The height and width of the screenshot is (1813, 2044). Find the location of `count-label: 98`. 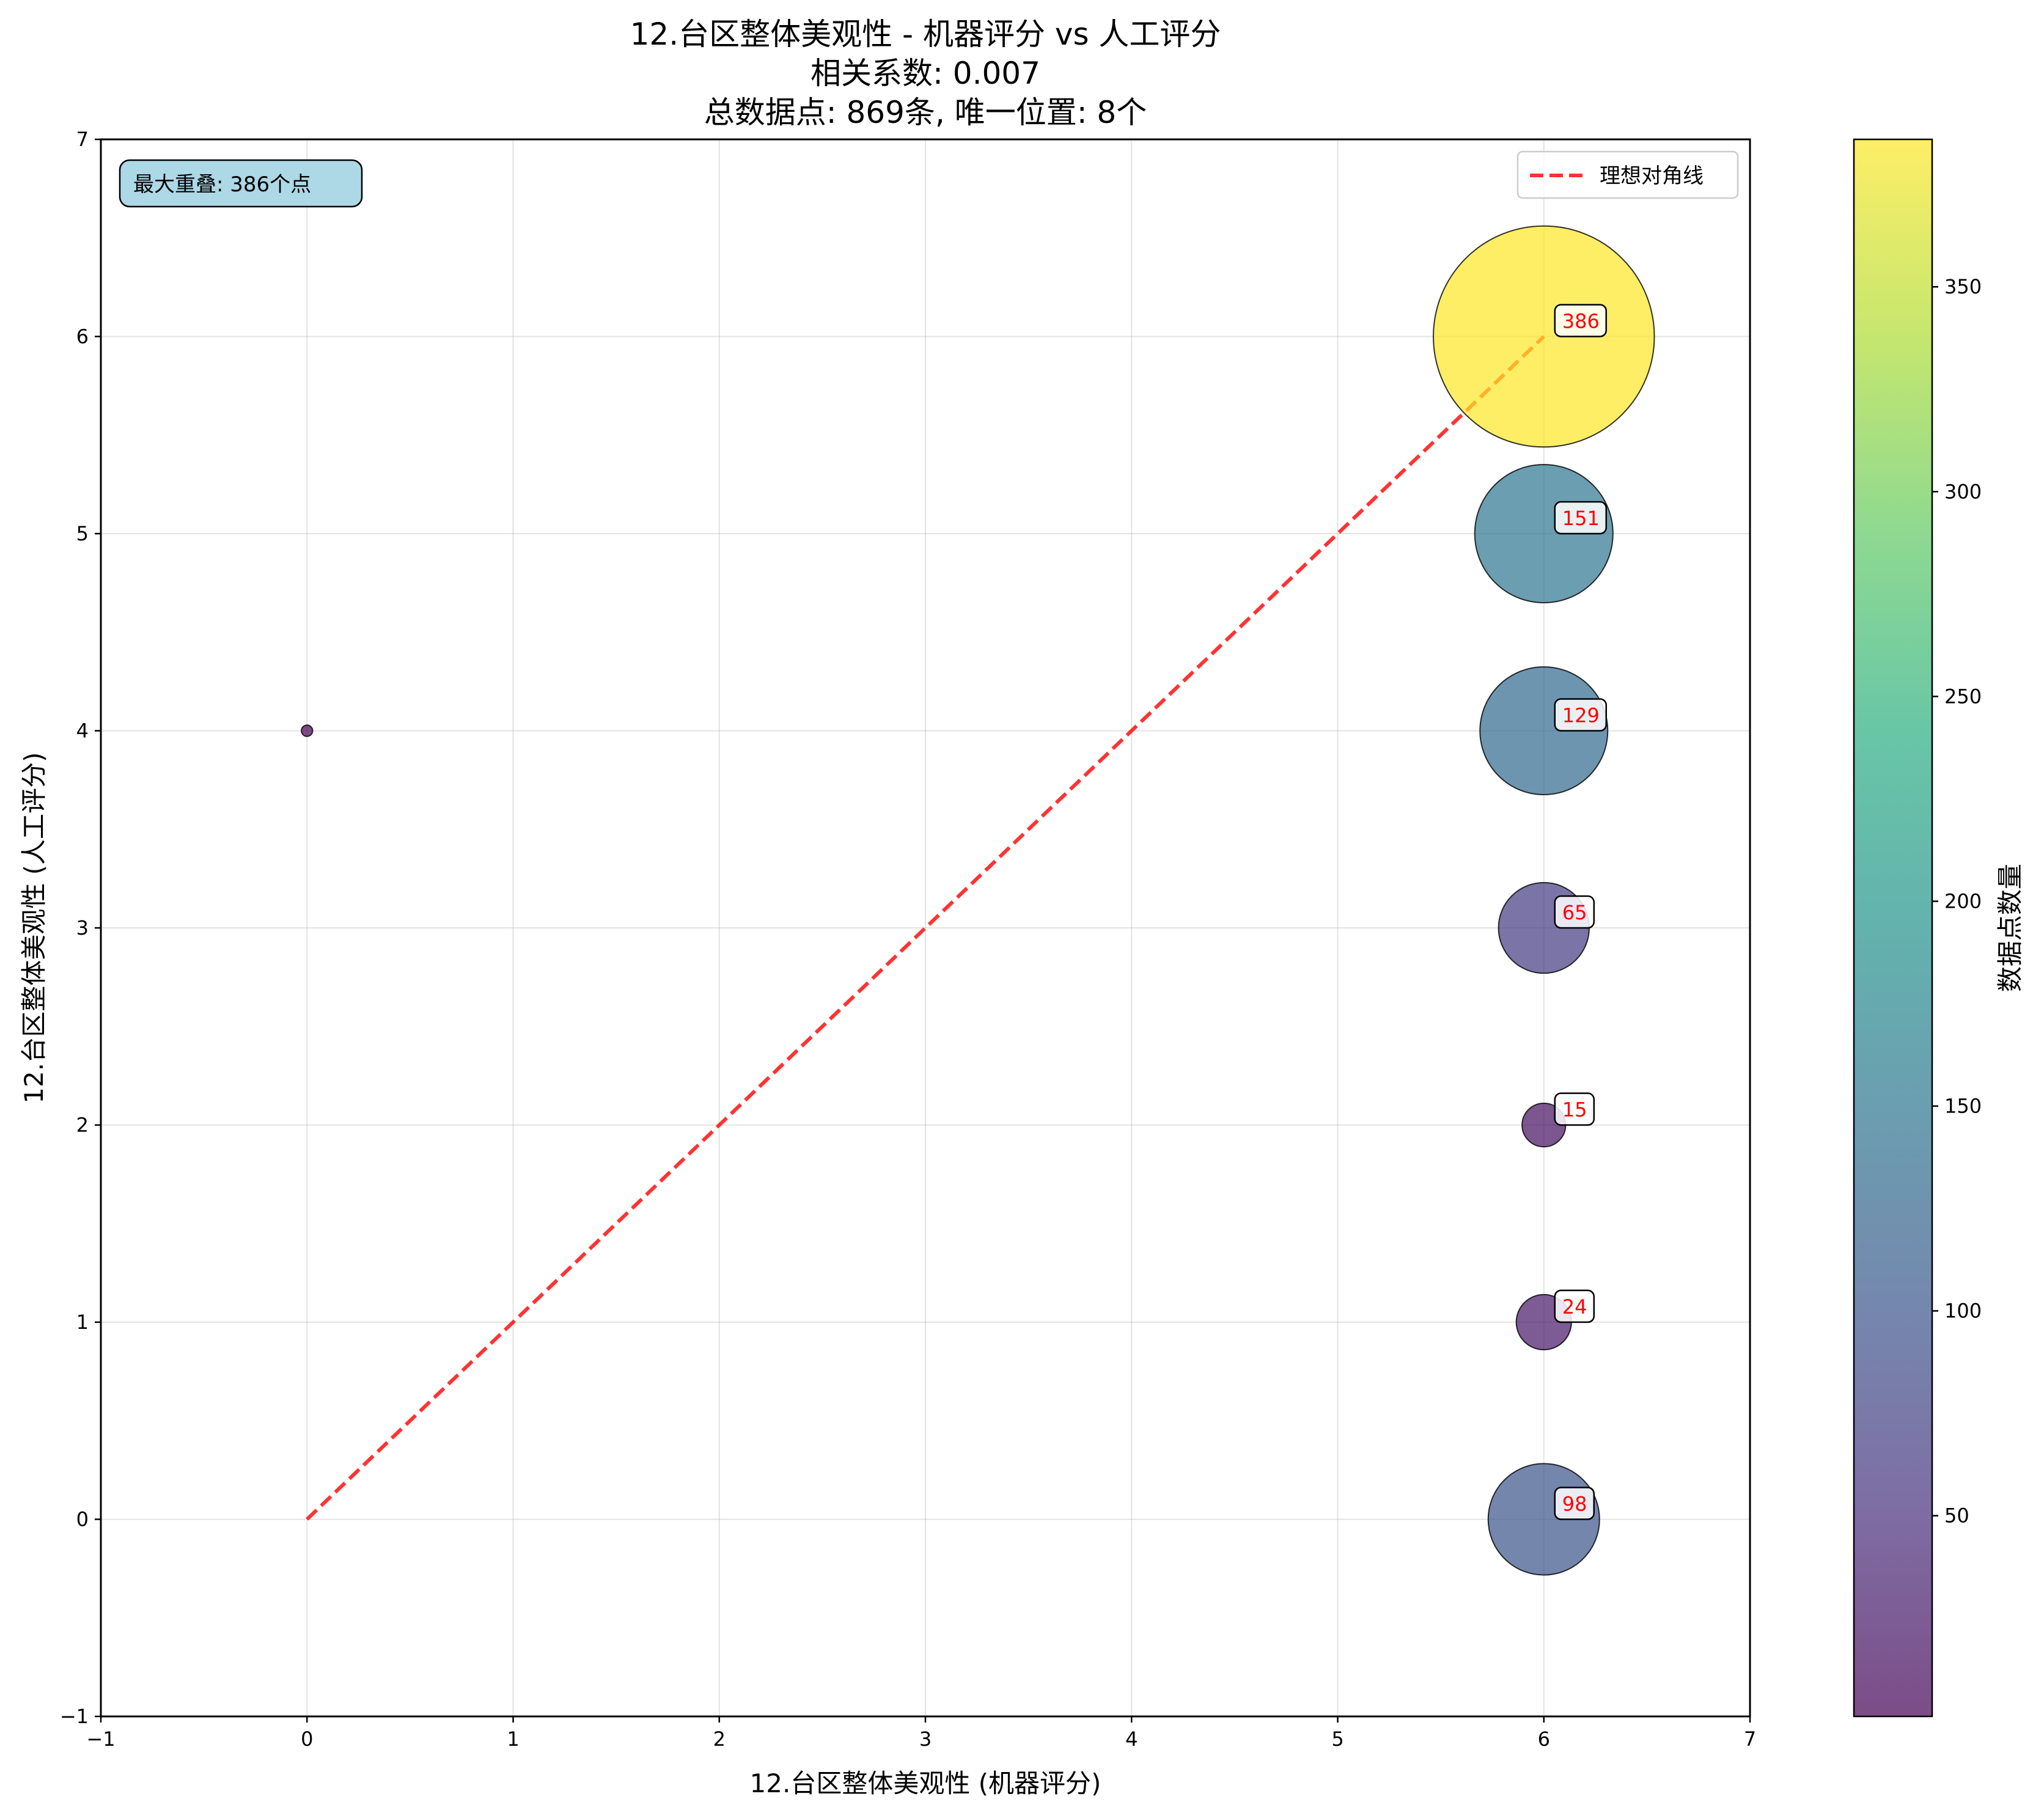

count-label: 98 is located at coordinates (1574, 1504).